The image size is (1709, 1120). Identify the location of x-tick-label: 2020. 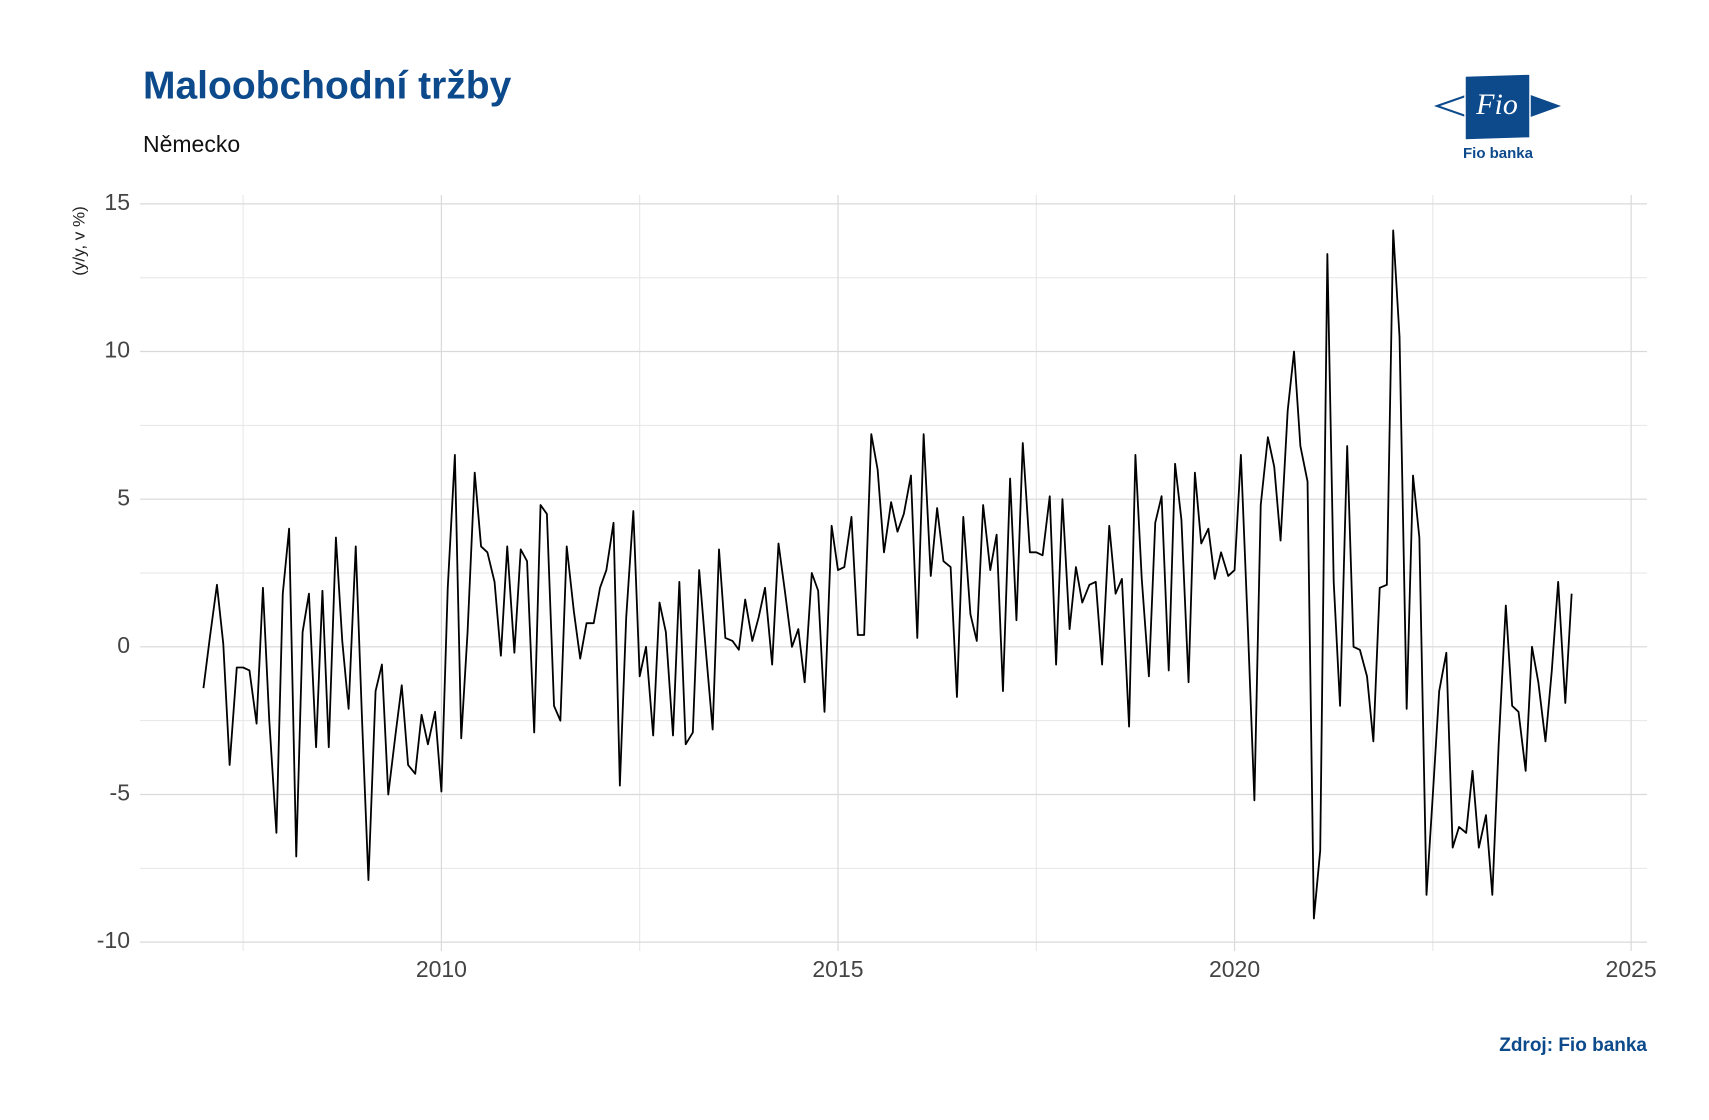
(1234, 969).